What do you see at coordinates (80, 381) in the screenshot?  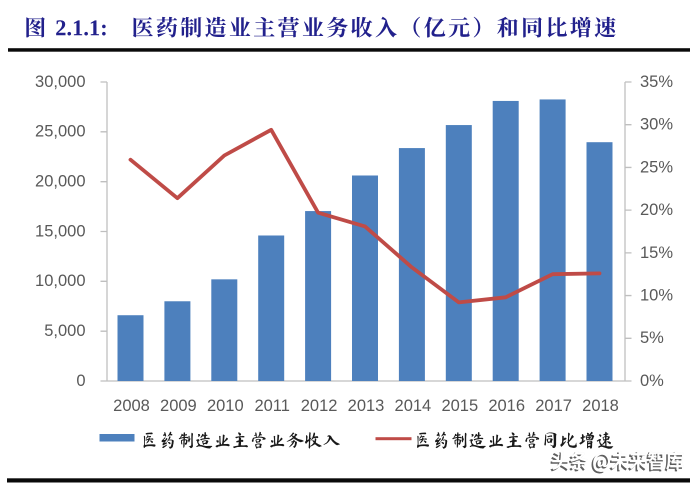 I see `svg-text: 0` at bounding box center [80, 381].